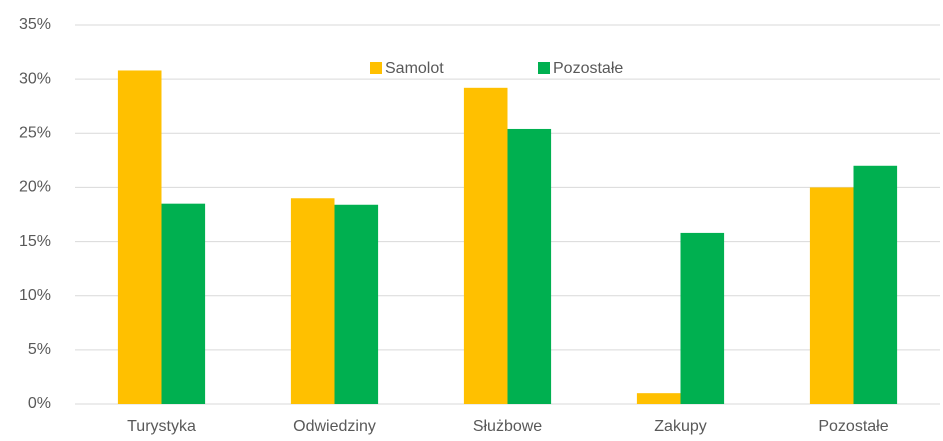  Describe the element at coordinates (39, 403) in the screenshot. I see `y-tick-label: 0%` at that location.